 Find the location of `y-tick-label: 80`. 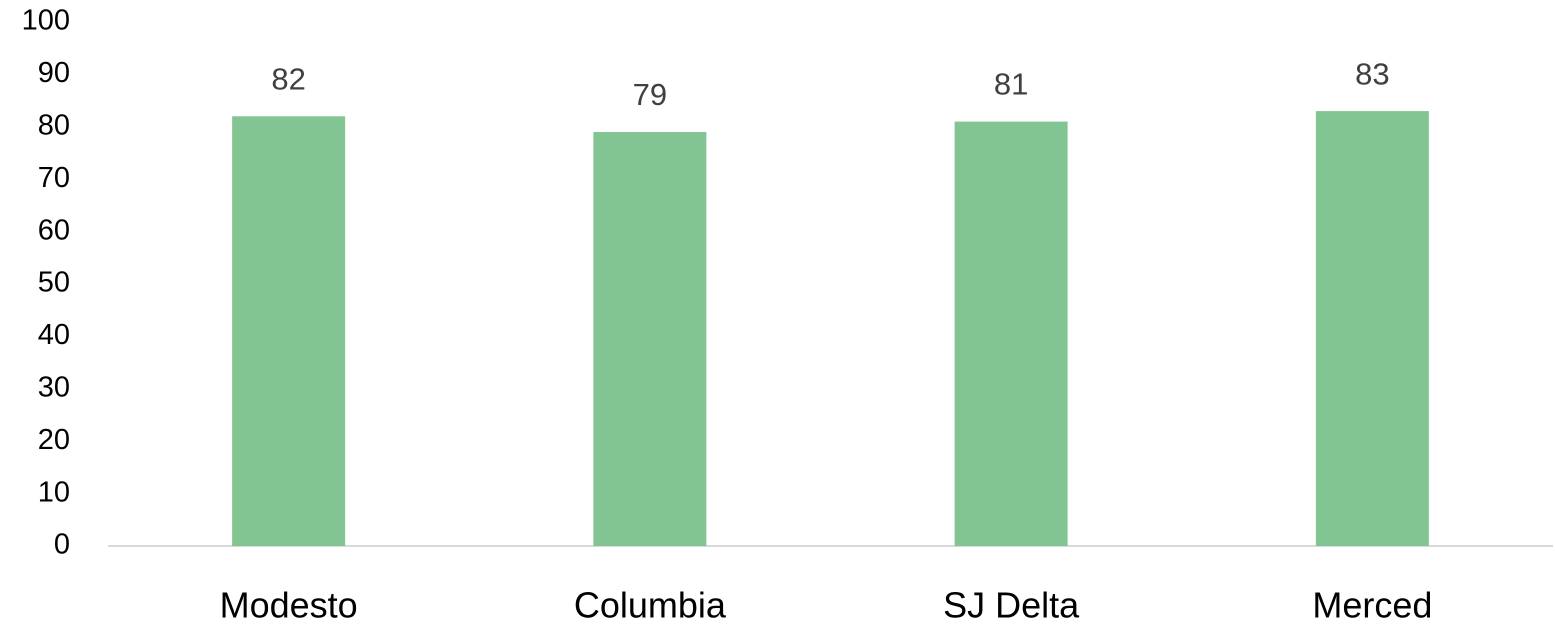

y-tick-label: 80 is located at coordinates (54, 125).